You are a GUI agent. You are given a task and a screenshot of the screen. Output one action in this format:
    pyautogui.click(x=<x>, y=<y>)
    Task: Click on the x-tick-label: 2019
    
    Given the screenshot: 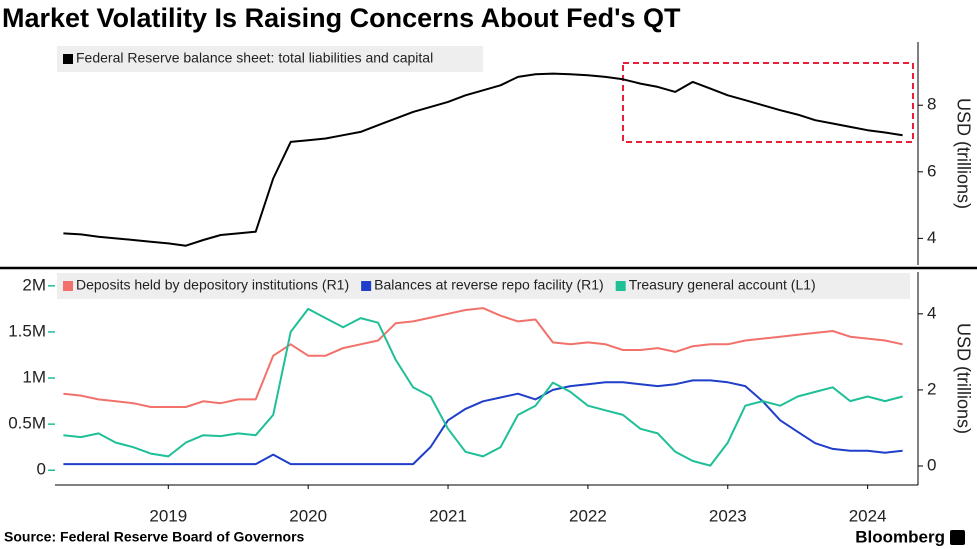 What is the action you would take?
    pyautogui.click(x=168, y=515)
    